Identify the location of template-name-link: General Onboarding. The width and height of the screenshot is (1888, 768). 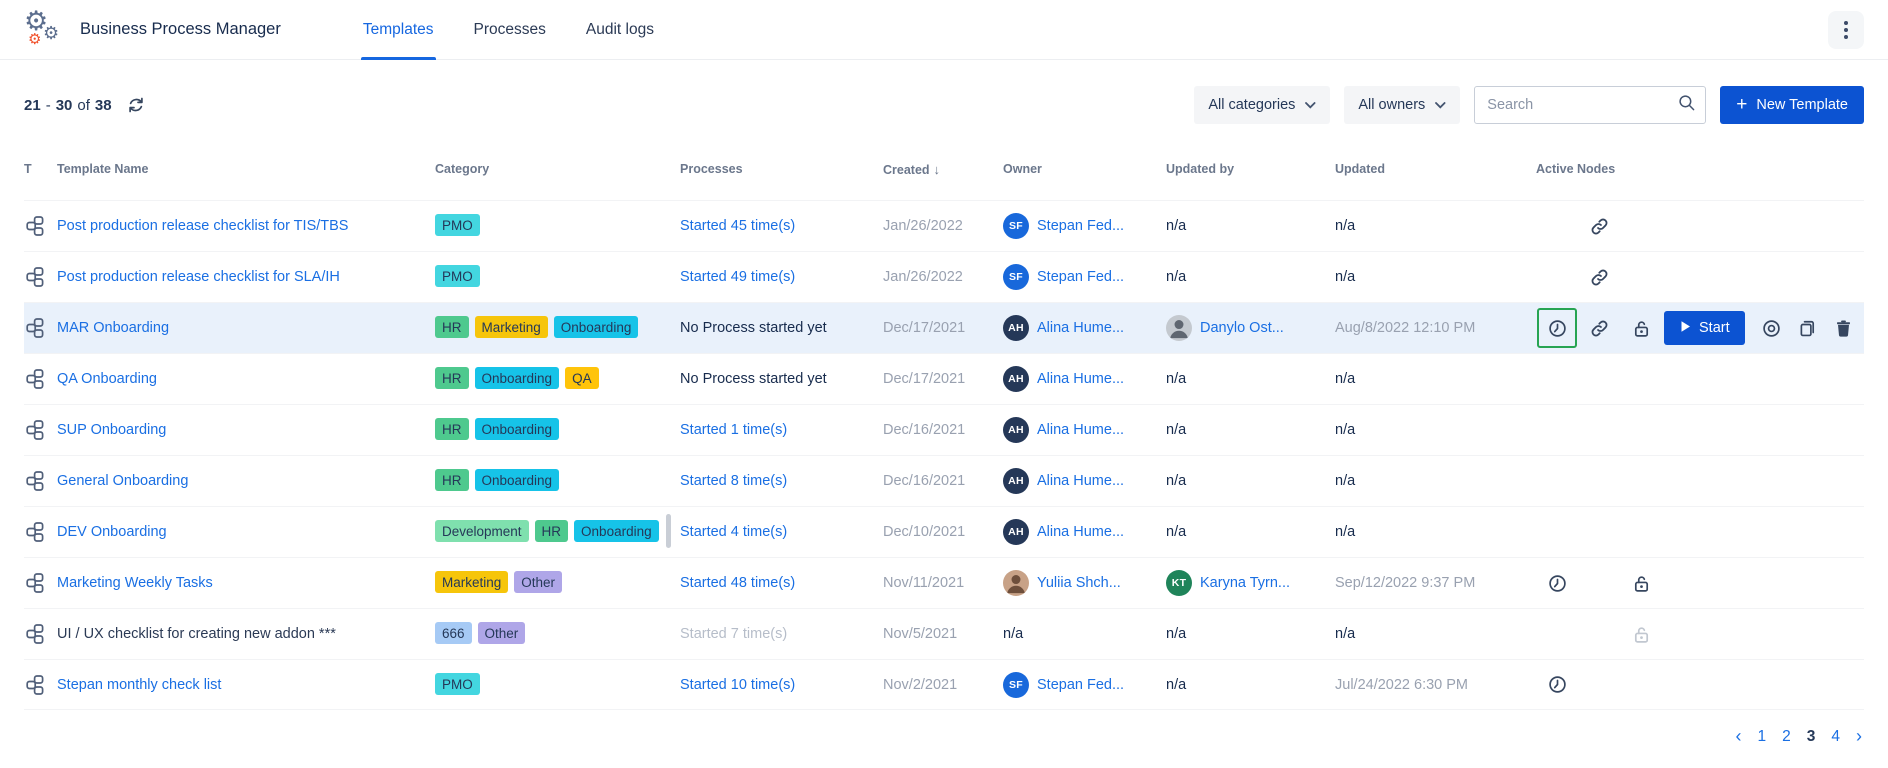
(123, 481).